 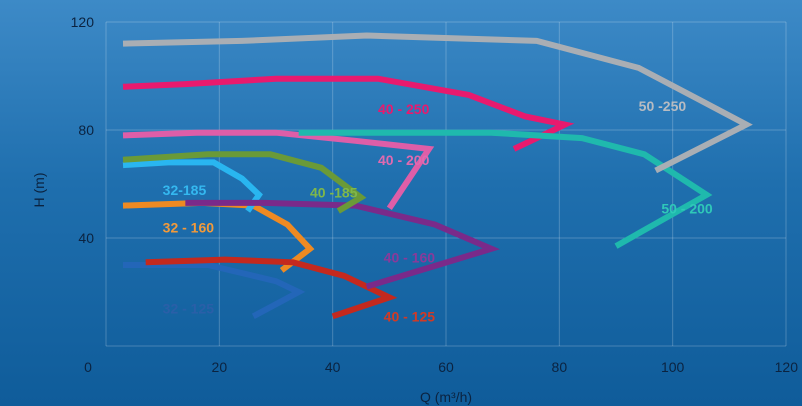 What do you see at coordinates (83, 22) in the screenshot?
I see `y-tick-label: 120` at bounding box center [83, 22].